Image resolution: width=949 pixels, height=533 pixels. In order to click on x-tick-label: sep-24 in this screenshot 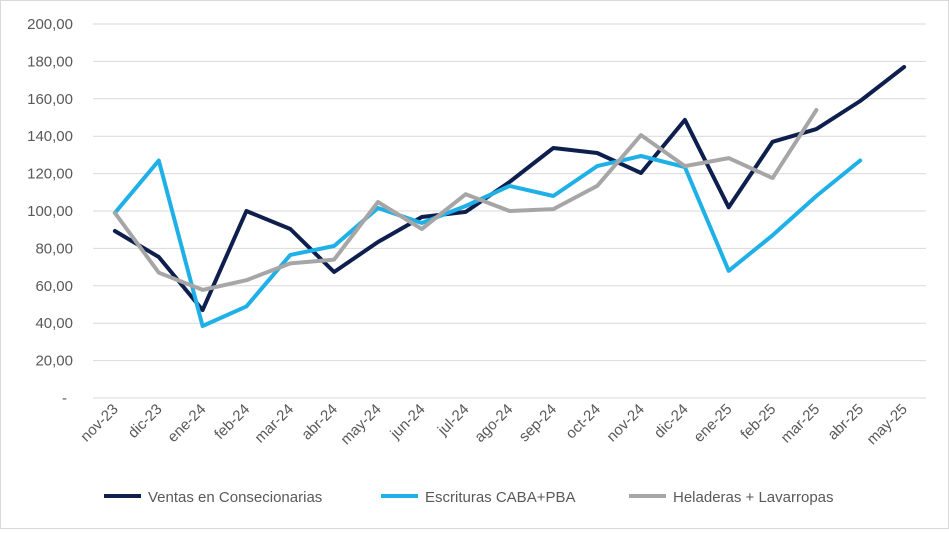, I will do `click(538, 423)`.